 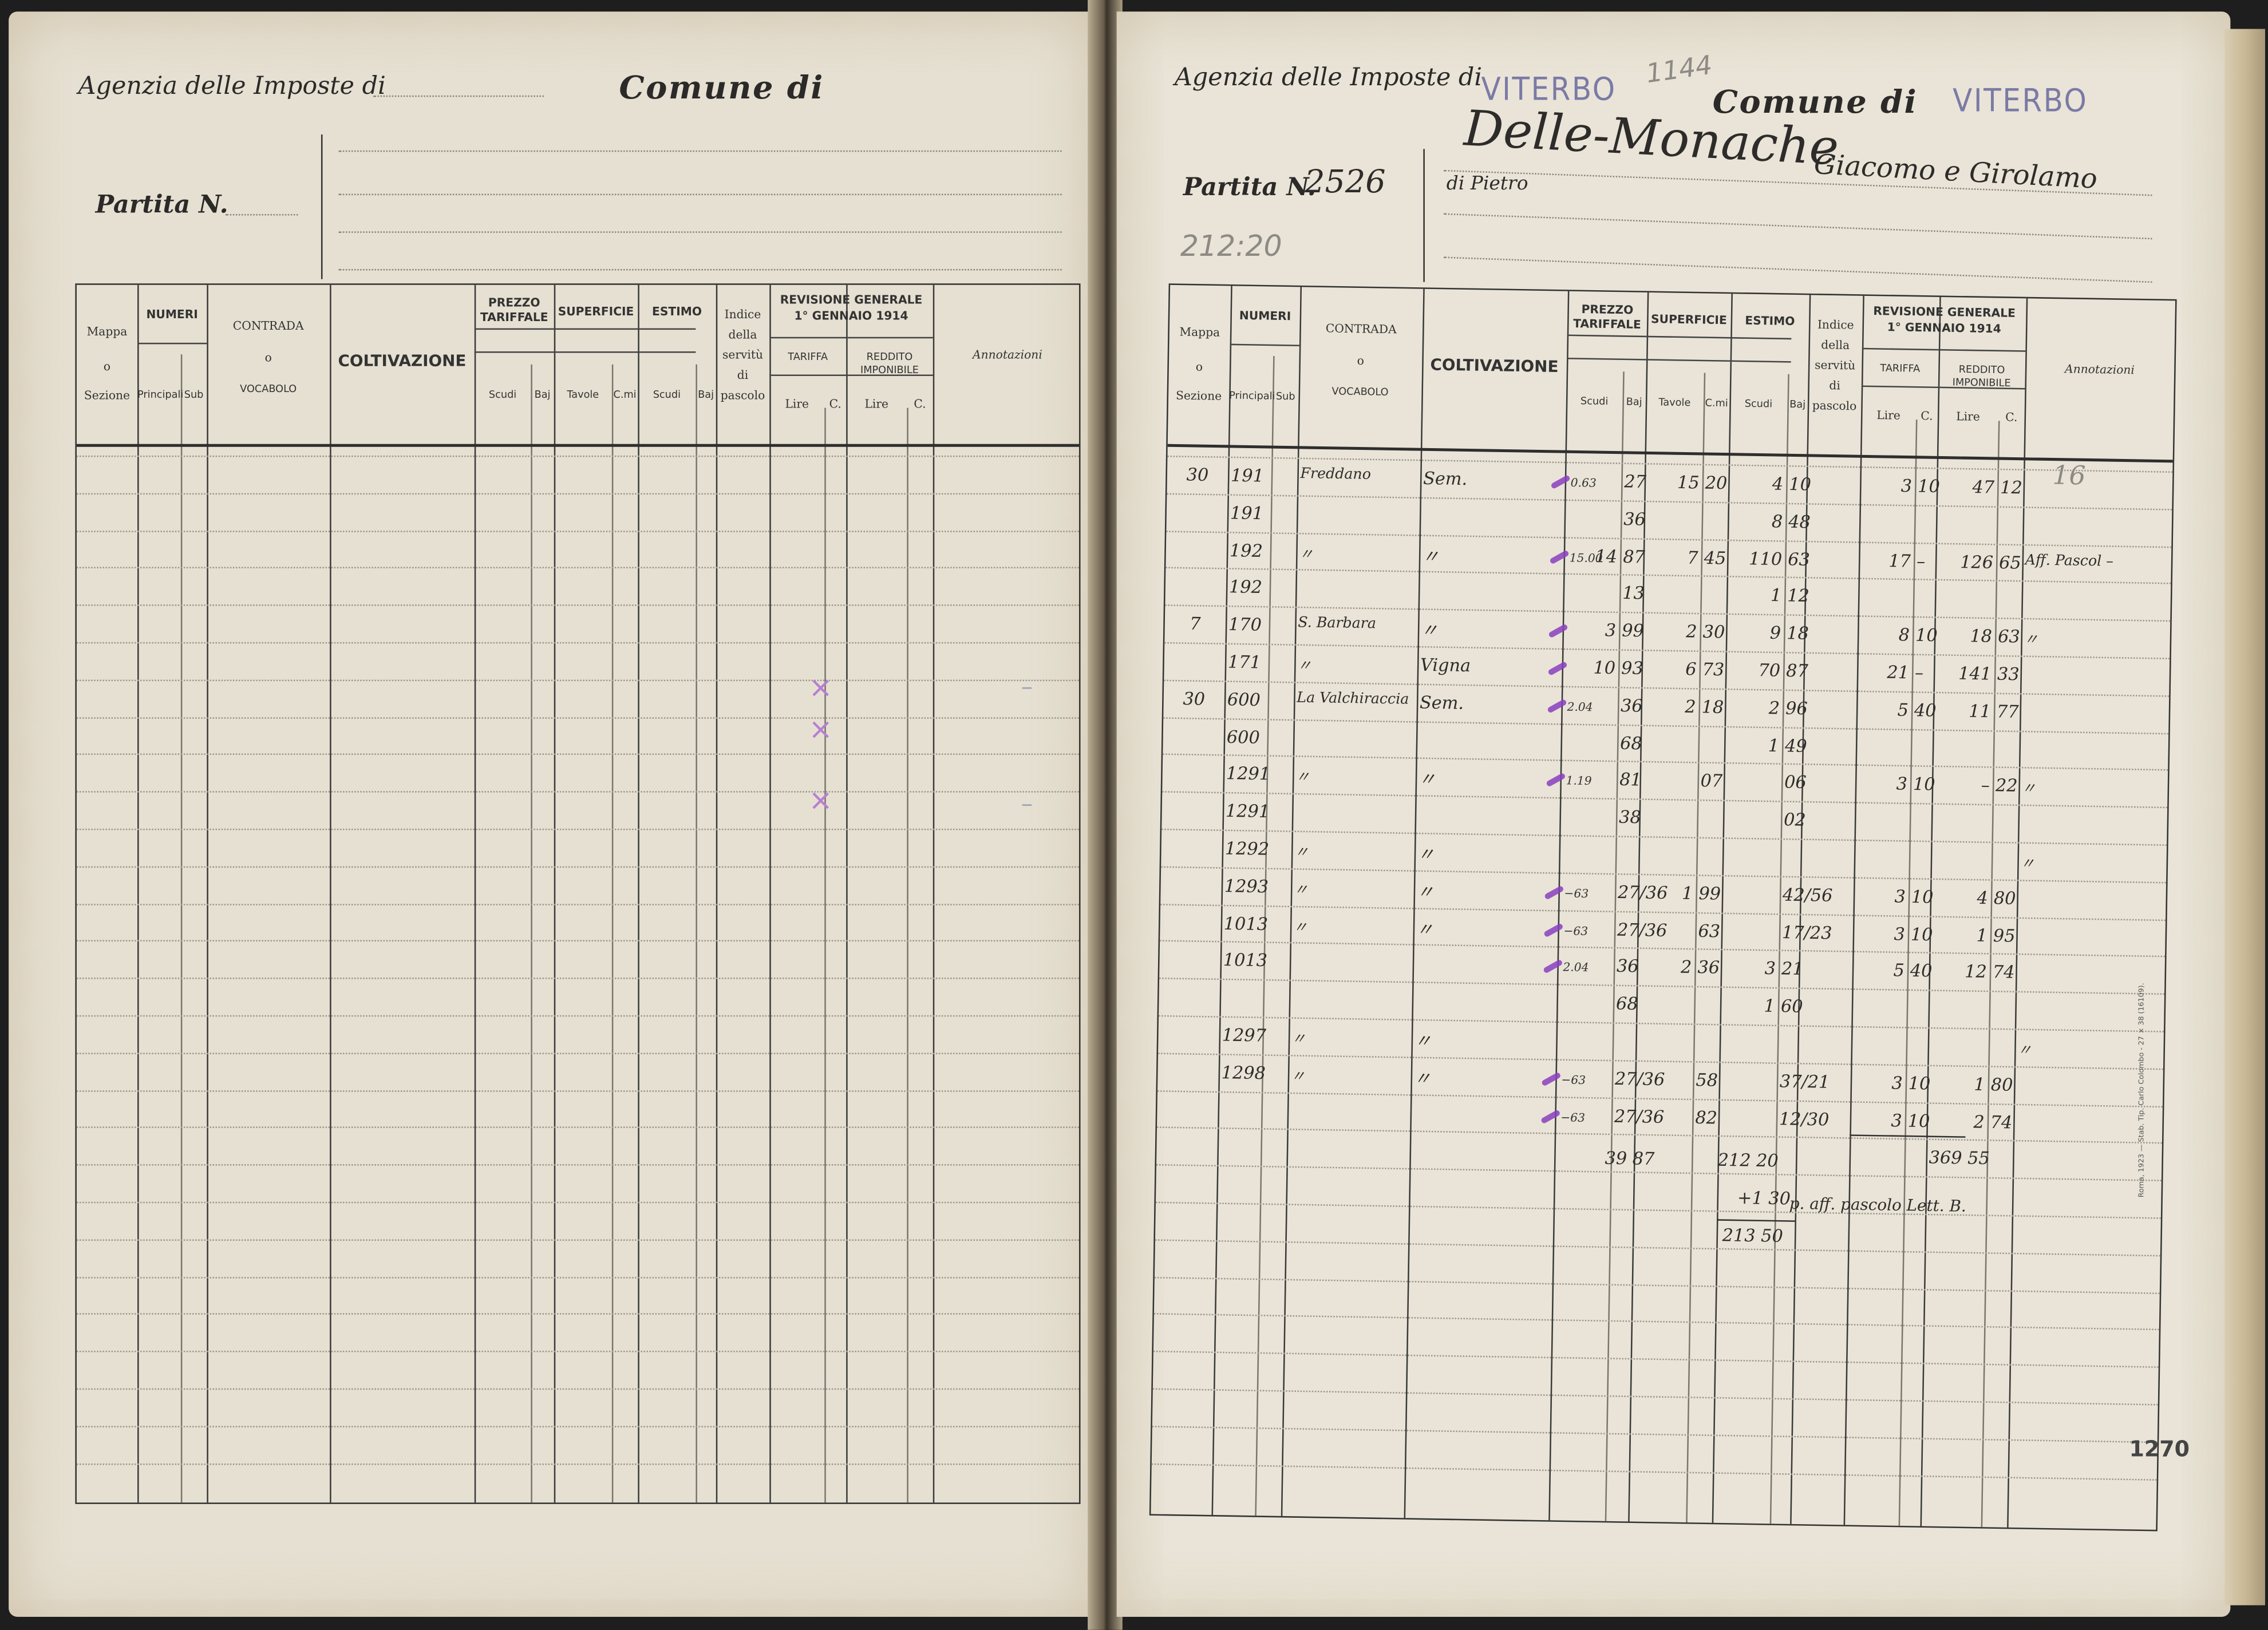 What do you see at coordinates (2028, 790) in the screenshot?
I see `cell-annot: 〃` at bounding box center [2028, 790].